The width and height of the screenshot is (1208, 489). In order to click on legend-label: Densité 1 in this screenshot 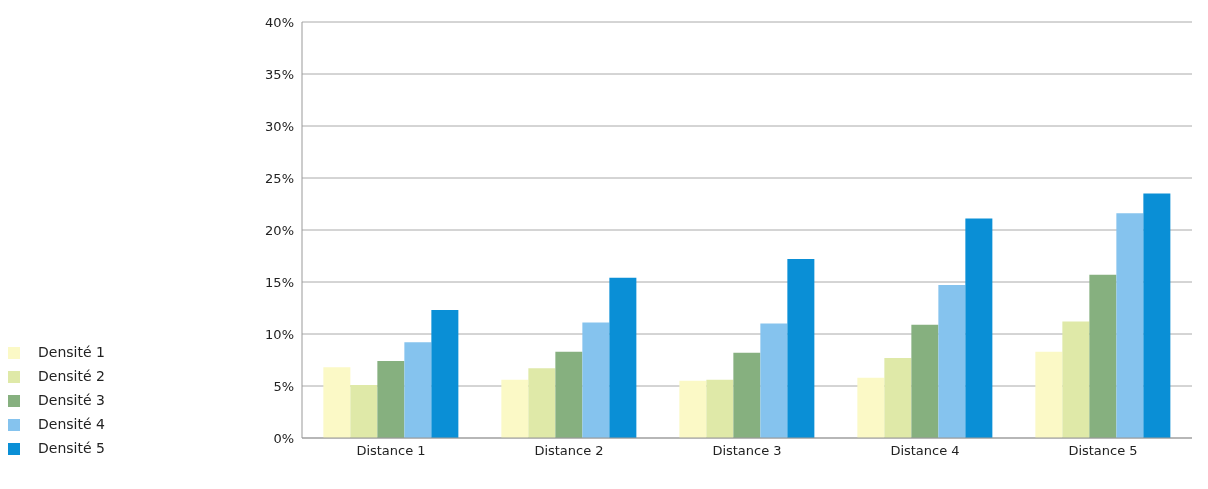, I will do `click(71, 352)`.